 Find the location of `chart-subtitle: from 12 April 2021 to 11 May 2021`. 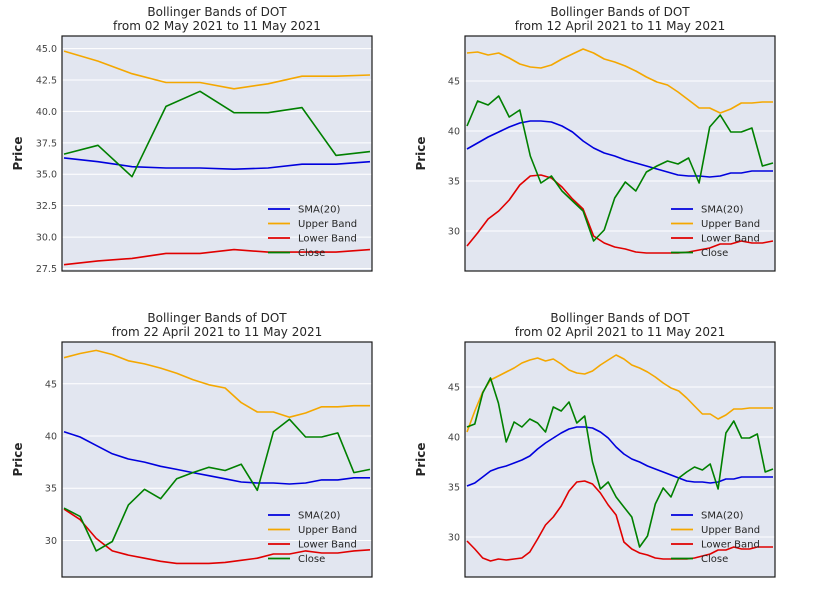

chart-subtitle: from 12 April 2021 to 11 May 2021 is located at coordinates (620, 26).